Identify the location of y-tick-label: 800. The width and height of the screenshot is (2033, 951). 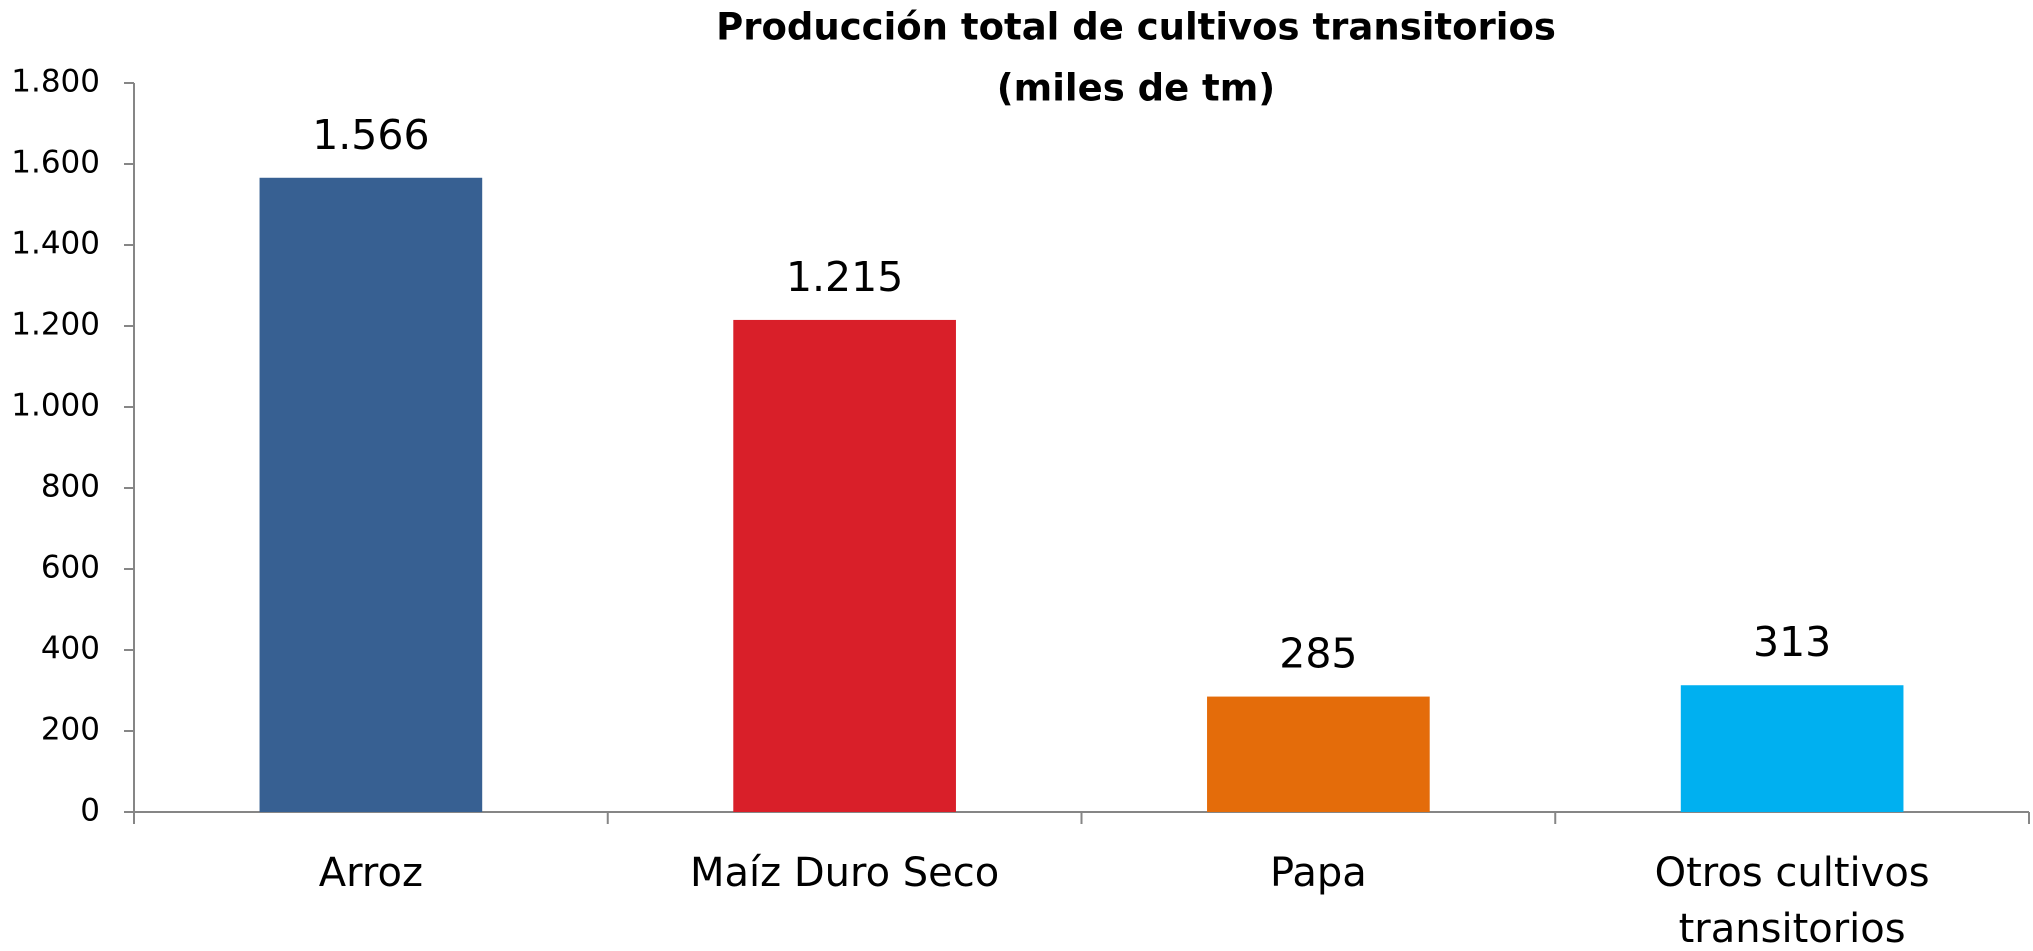
(70, 487).